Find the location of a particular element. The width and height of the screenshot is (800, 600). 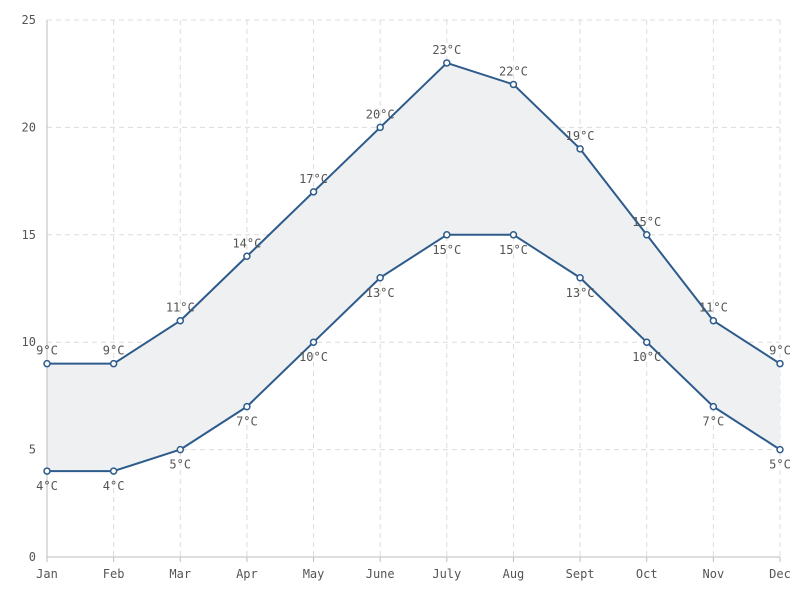

x-tick-label: Aug is located at coordinates (514, 574).